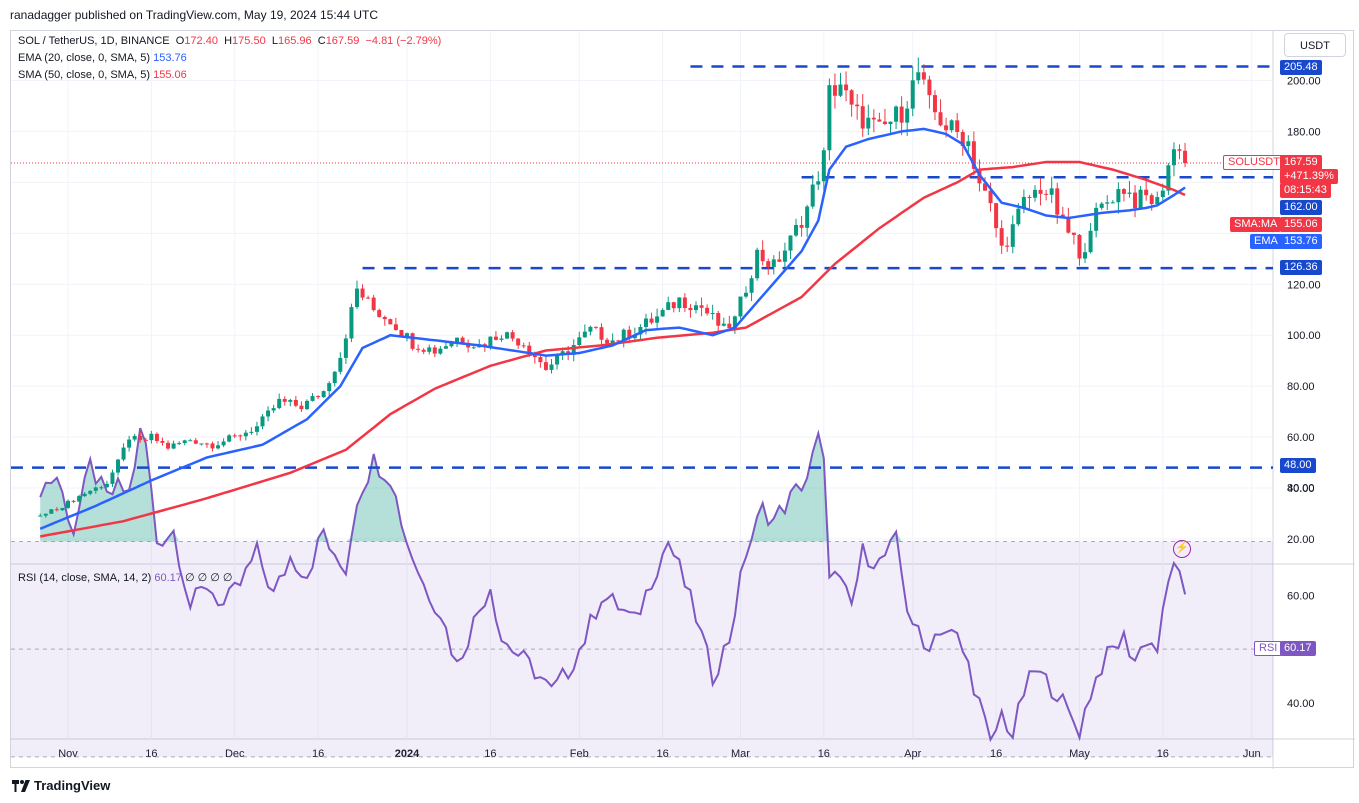 Image resolution: width=1359 pixels, height=803 pixels. Describe the element at coordinates (1304, 285) in the screenshot. I see `price-tick-label: 120.00` at that location.